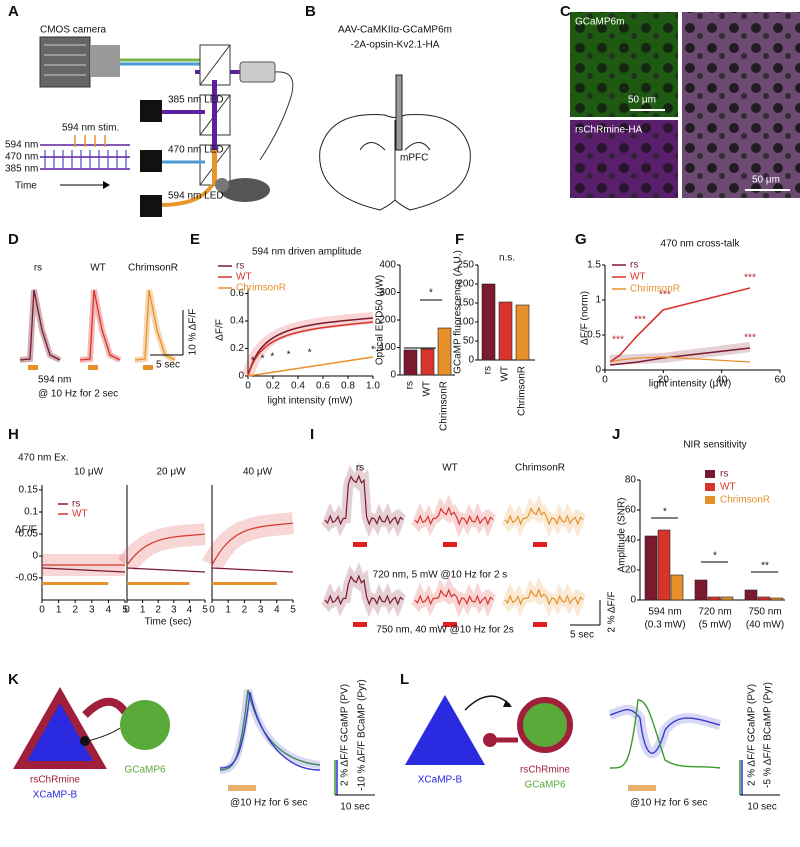 This screenshot has height=847, width=800. What do you see at coordinates (26, 578) in the screenshot?
I see `y-tick-label: -0.05` at bounding box center [26, 578].